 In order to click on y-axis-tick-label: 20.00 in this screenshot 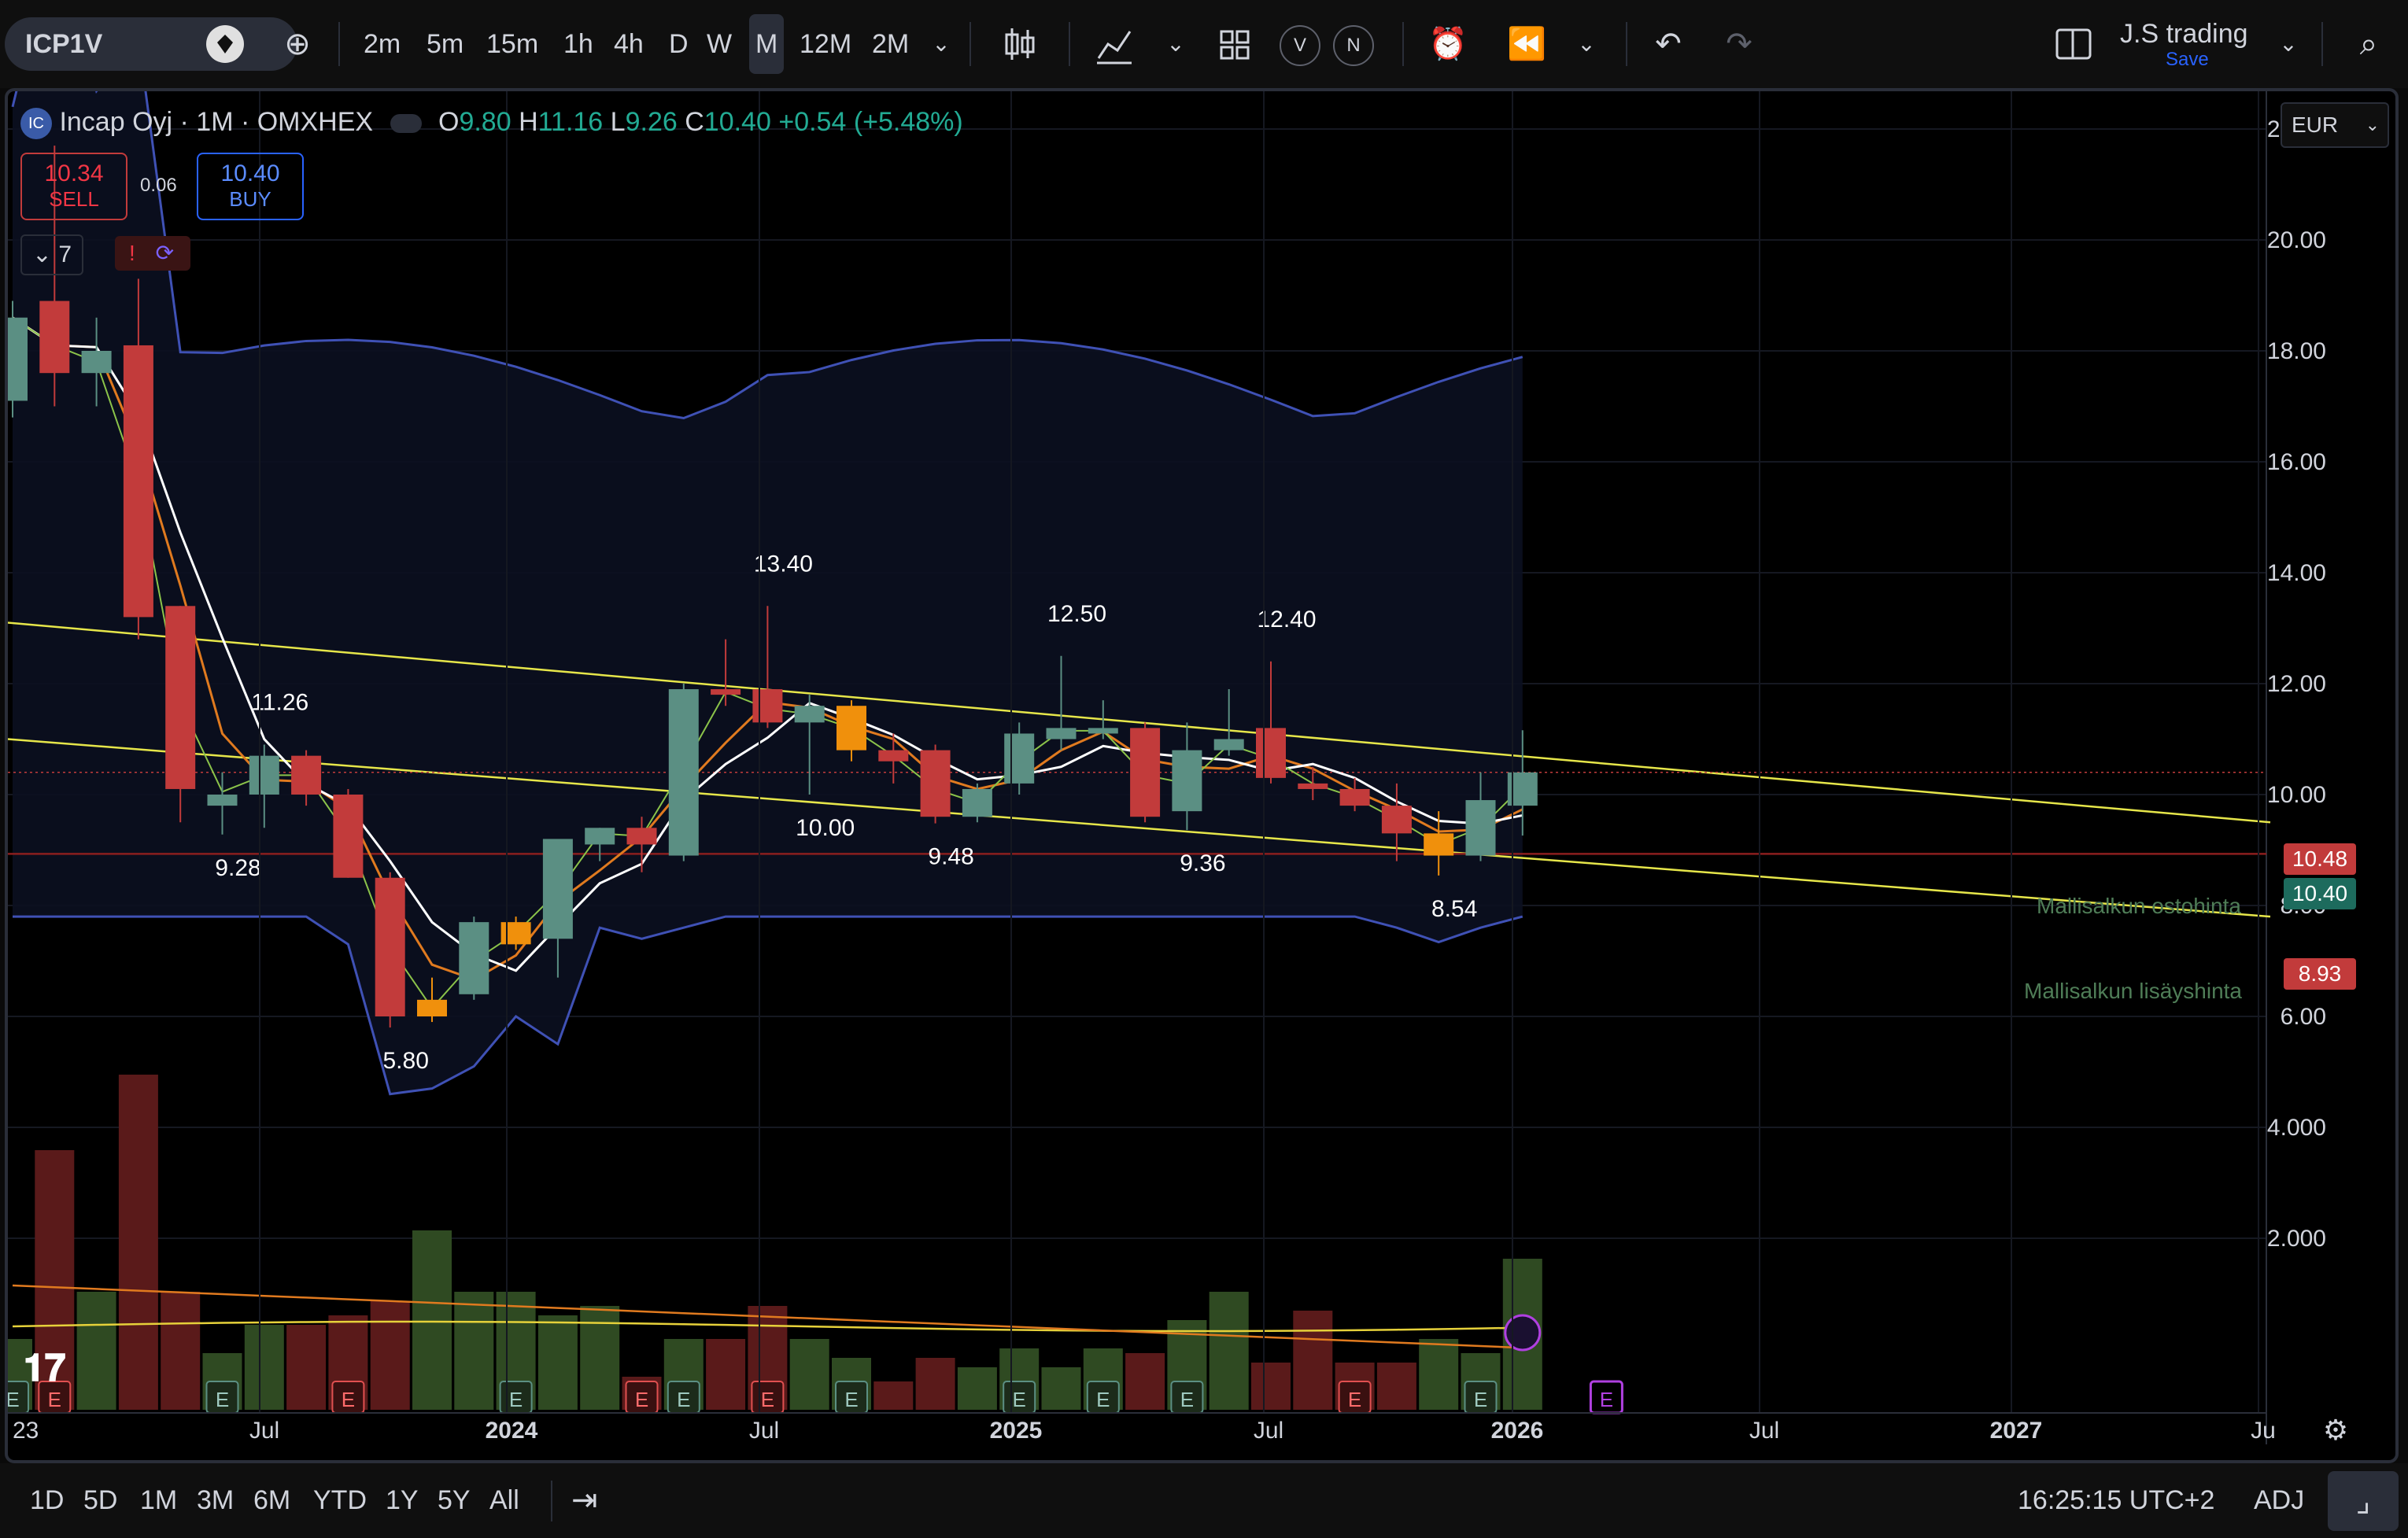, I will do `click(2296, 240)`.